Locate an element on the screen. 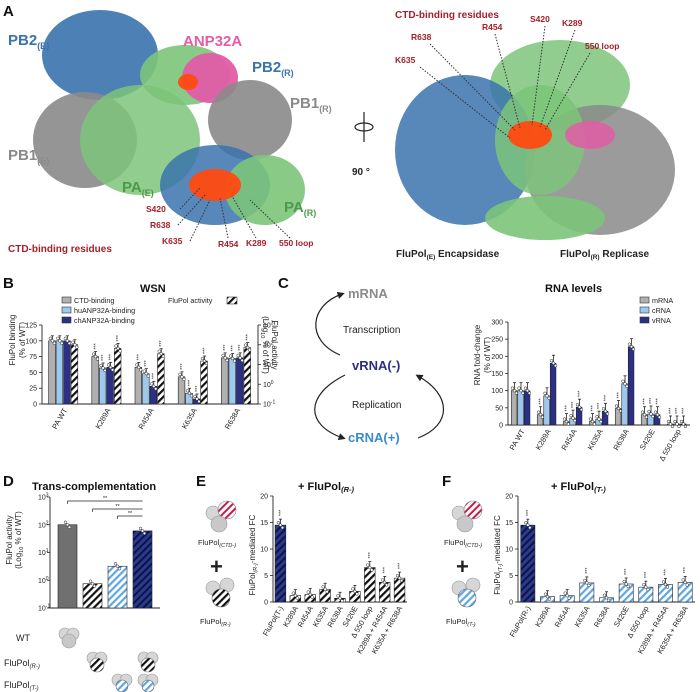  pb1-r-domain is located at coordinates (250, 120).